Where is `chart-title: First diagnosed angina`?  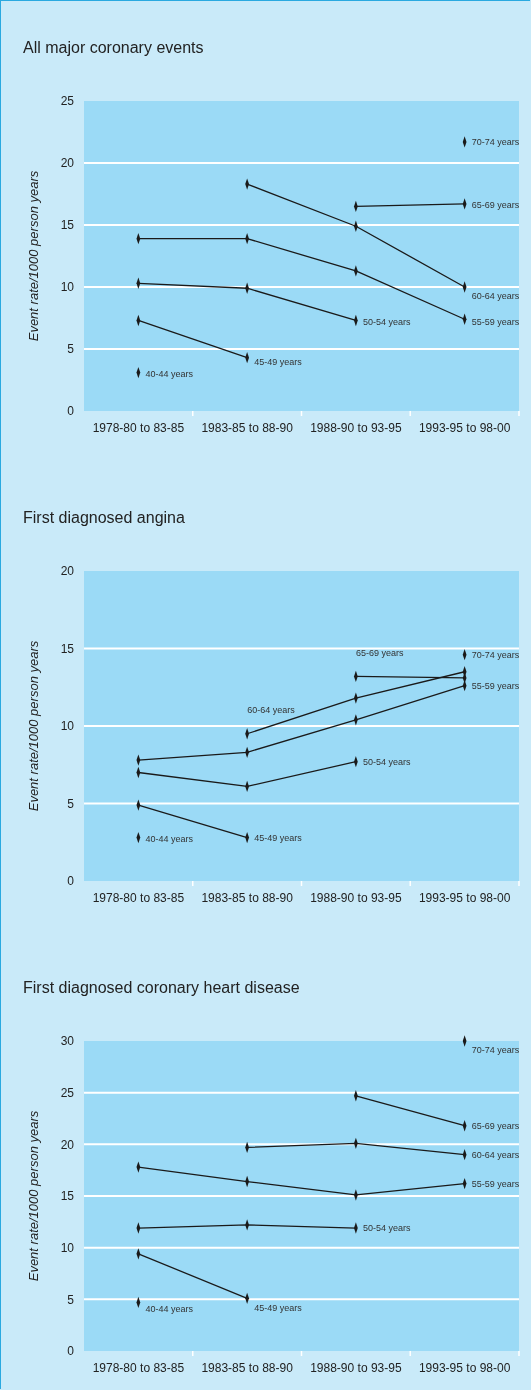 chart-title: First diagnosed angina is located at coordinates (104, 517).